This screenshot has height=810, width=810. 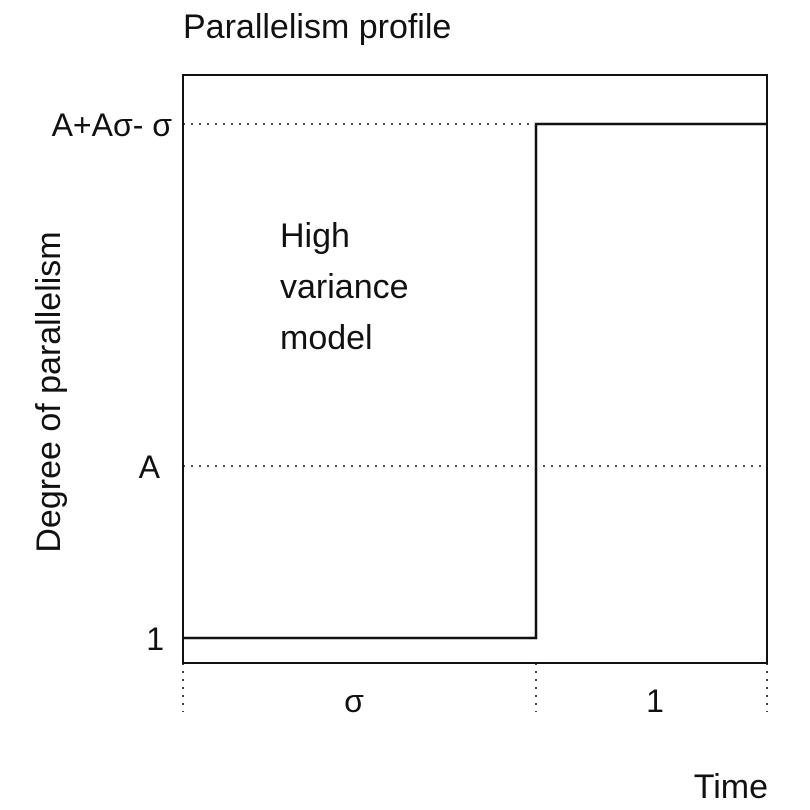 I want to click on x-interval-label: σ, so click(x=354, y=701).